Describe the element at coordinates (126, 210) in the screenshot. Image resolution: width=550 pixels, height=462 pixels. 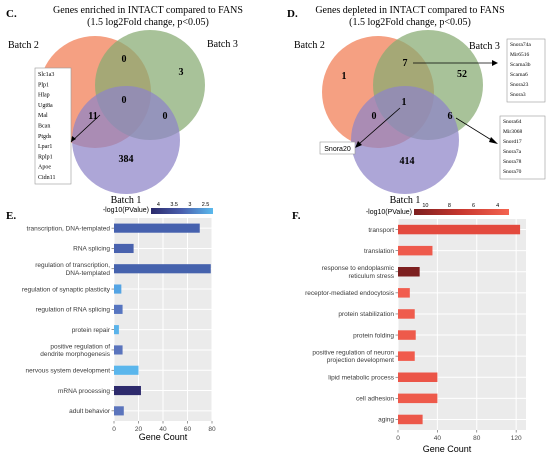
I see `panel-e-legend-title: -log10(PValue)` at that location.